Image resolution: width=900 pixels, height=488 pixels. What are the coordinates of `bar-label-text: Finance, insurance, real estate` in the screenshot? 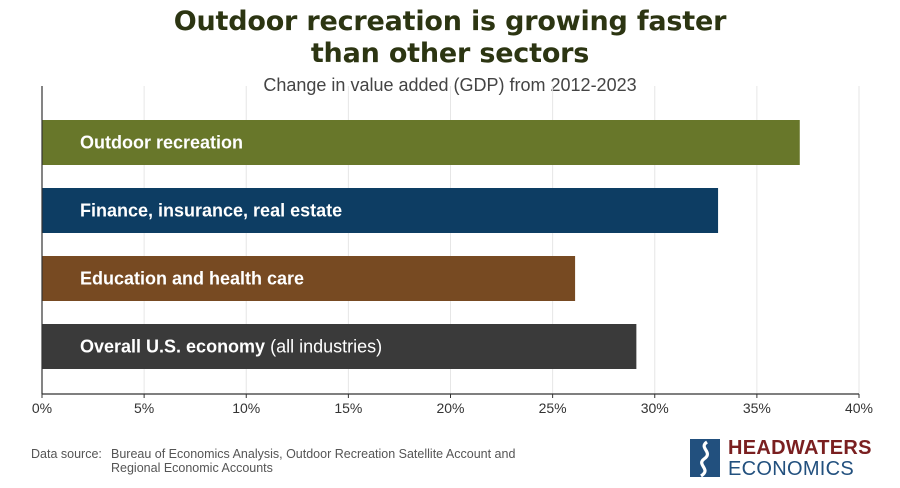 It's located at (211, 211).